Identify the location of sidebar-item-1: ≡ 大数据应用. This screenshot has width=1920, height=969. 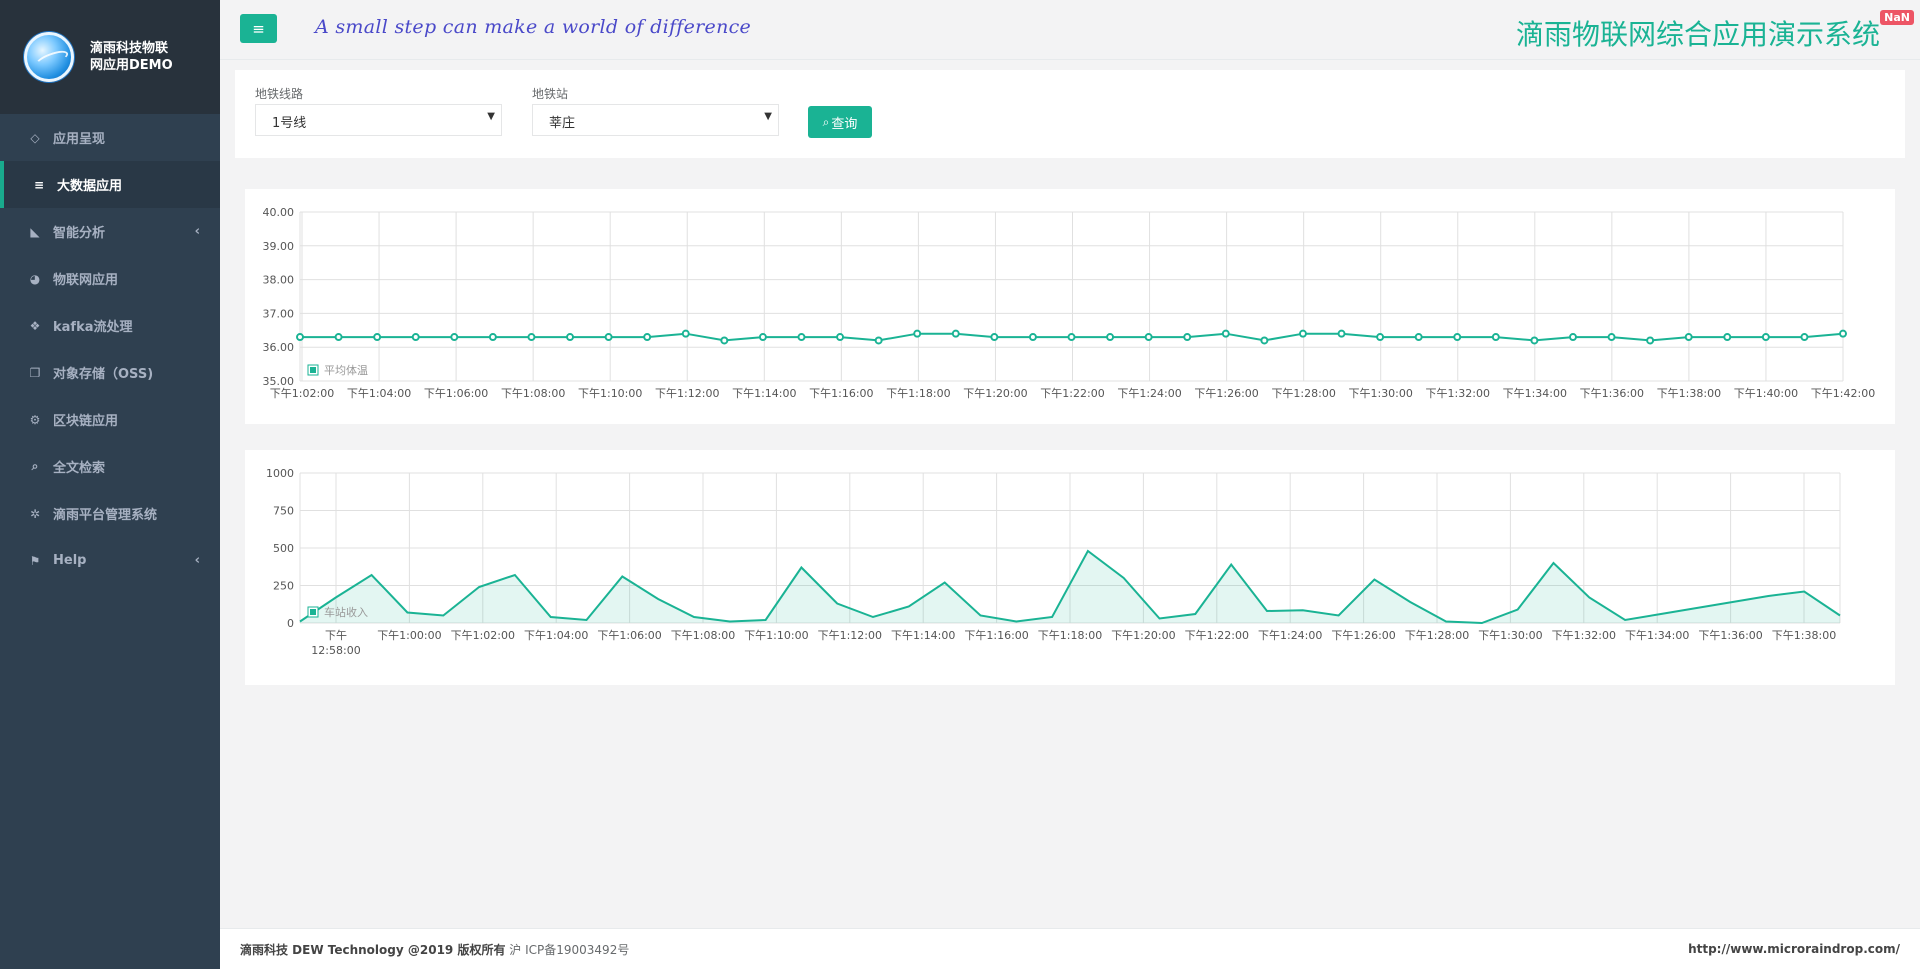
(110, 184).